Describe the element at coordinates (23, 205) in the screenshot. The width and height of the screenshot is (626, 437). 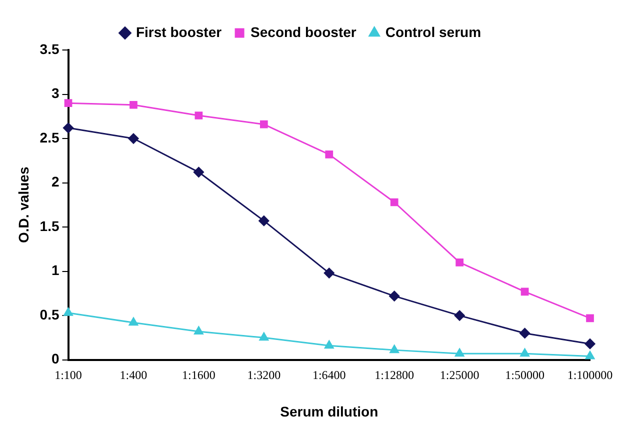
I see `y-axis-title: O.D. values` at that location.